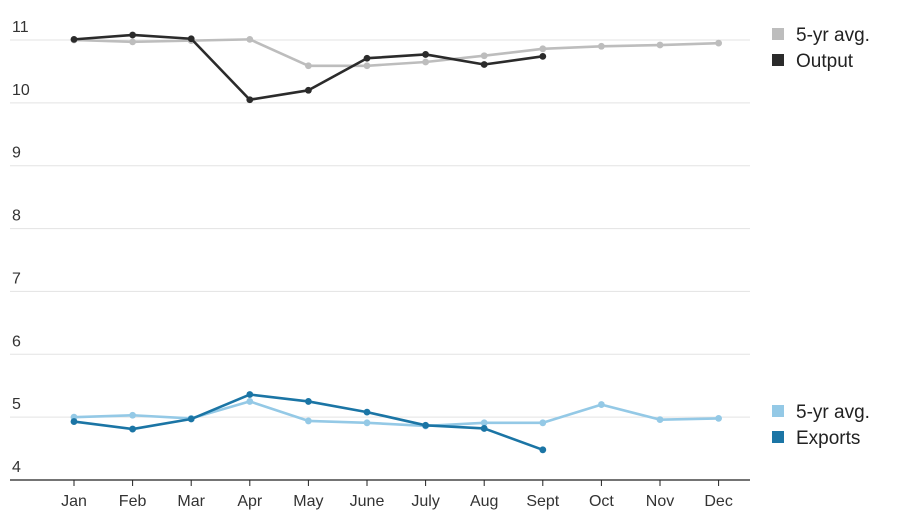 This screenshot has width=900, height=510. I want to click on x-tick-label: Apr, so click(250, 501).